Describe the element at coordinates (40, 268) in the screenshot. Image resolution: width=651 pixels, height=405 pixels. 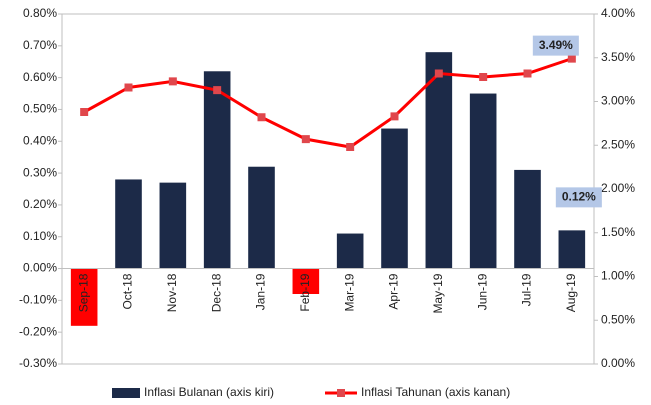
I see `y-tick-label: 0.00%` at that location.